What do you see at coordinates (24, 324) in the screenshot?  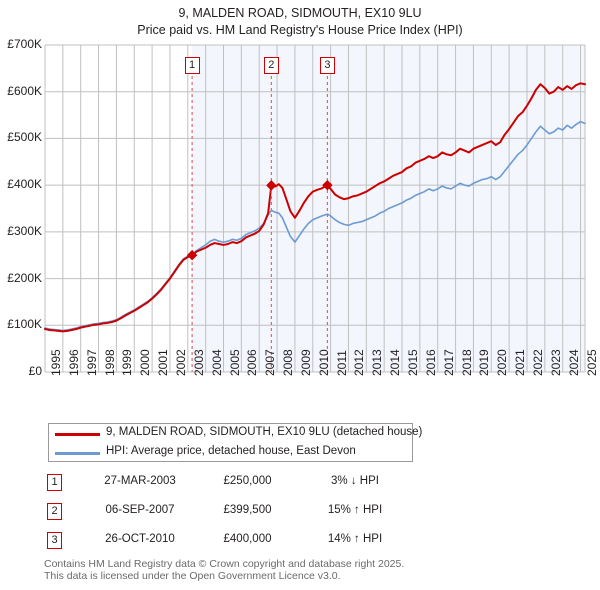 I see `y-tick-label: £100K` at bounding box center [24, 324].